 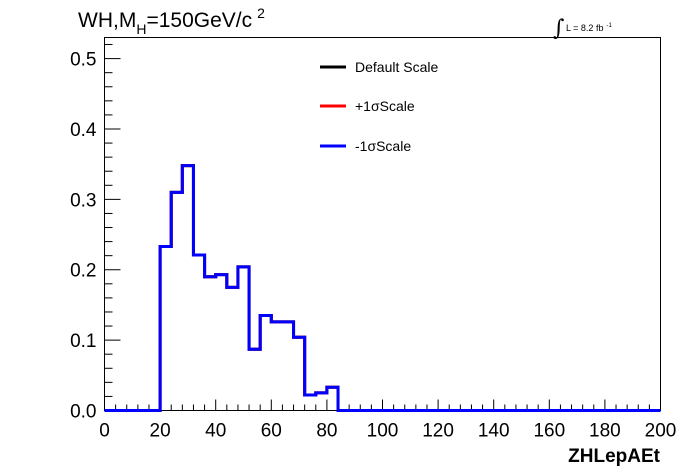 I want to click on y-tick-label: 0.3, so click(x=83, y=200).